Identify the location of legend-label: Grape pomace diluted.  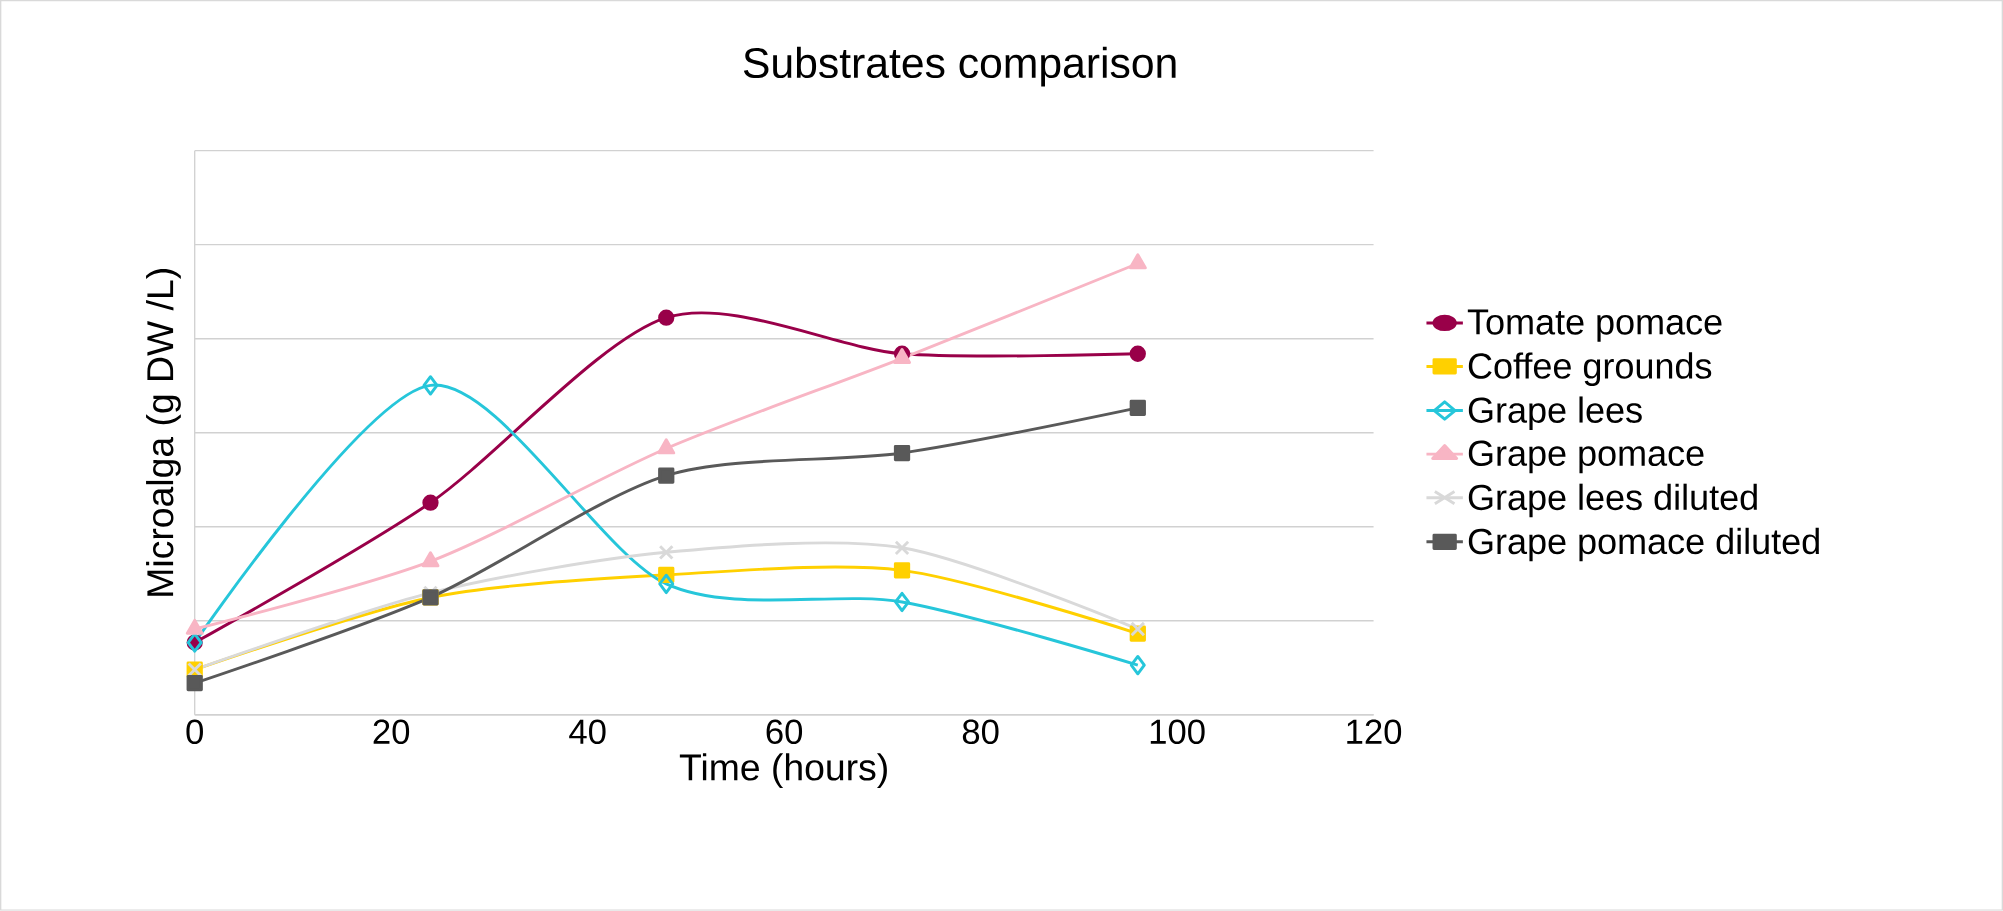
(1643, 544).